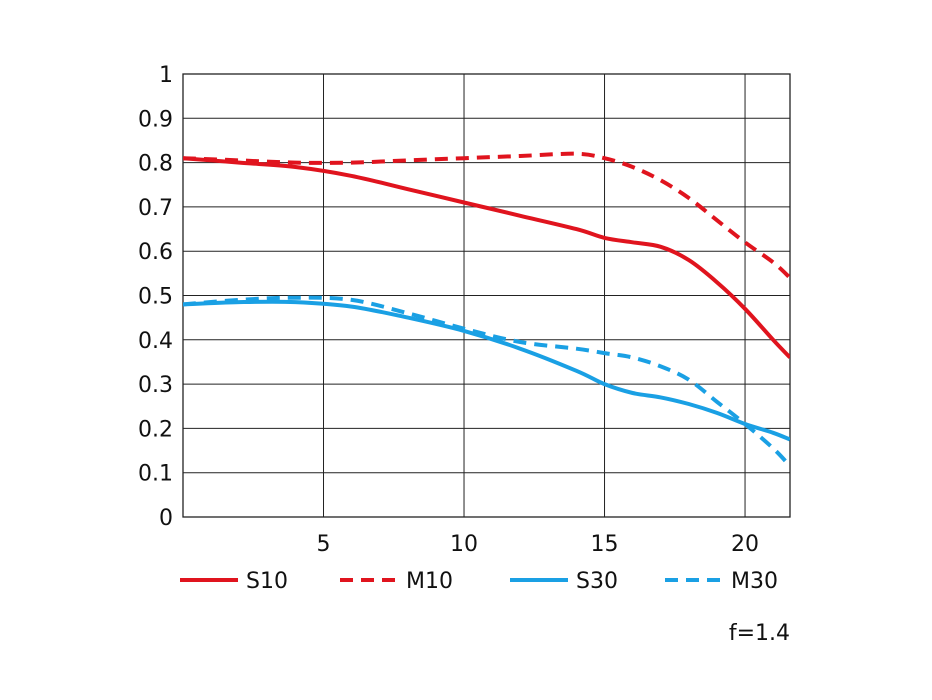  Describe the element at coordinates (745, 544) in the screenshot. I see `x-tick-label: 20` at that location.